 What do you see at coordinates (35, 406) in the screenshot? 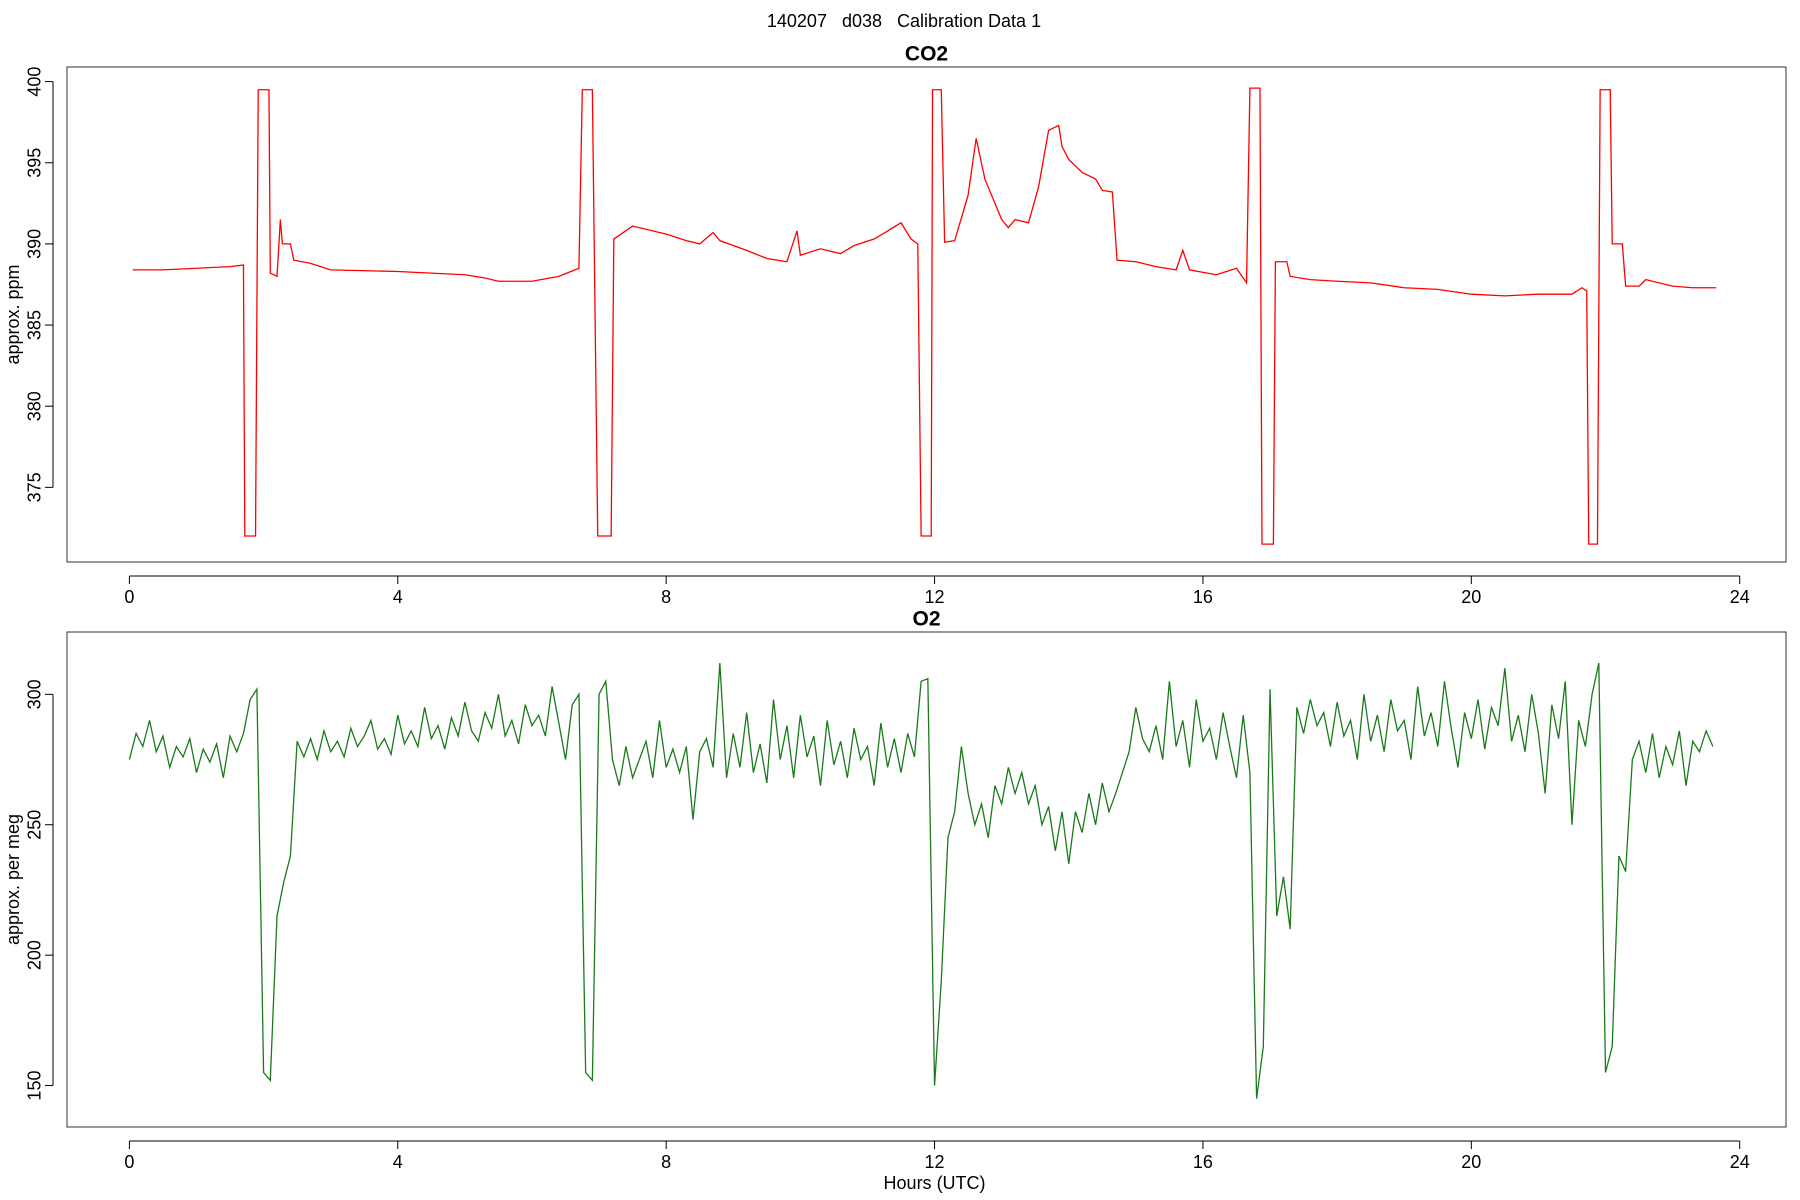
I see `y-tick-label: 380` at bounding box center [35, 406].